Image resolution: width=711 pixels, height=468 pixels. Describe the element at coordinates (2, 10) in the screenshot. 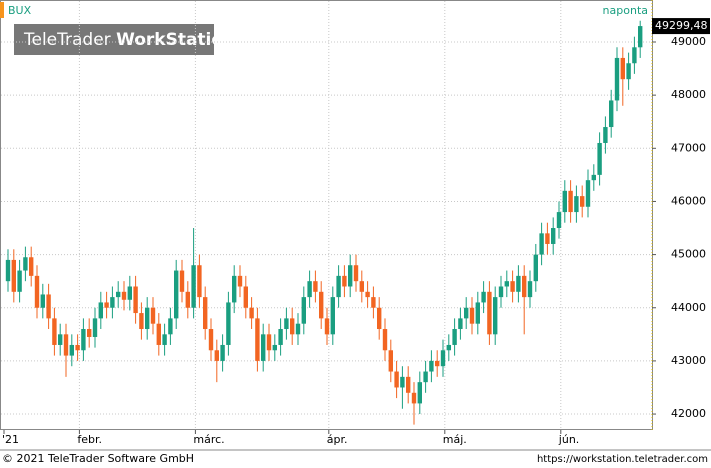

I see `series-marker` at that location.